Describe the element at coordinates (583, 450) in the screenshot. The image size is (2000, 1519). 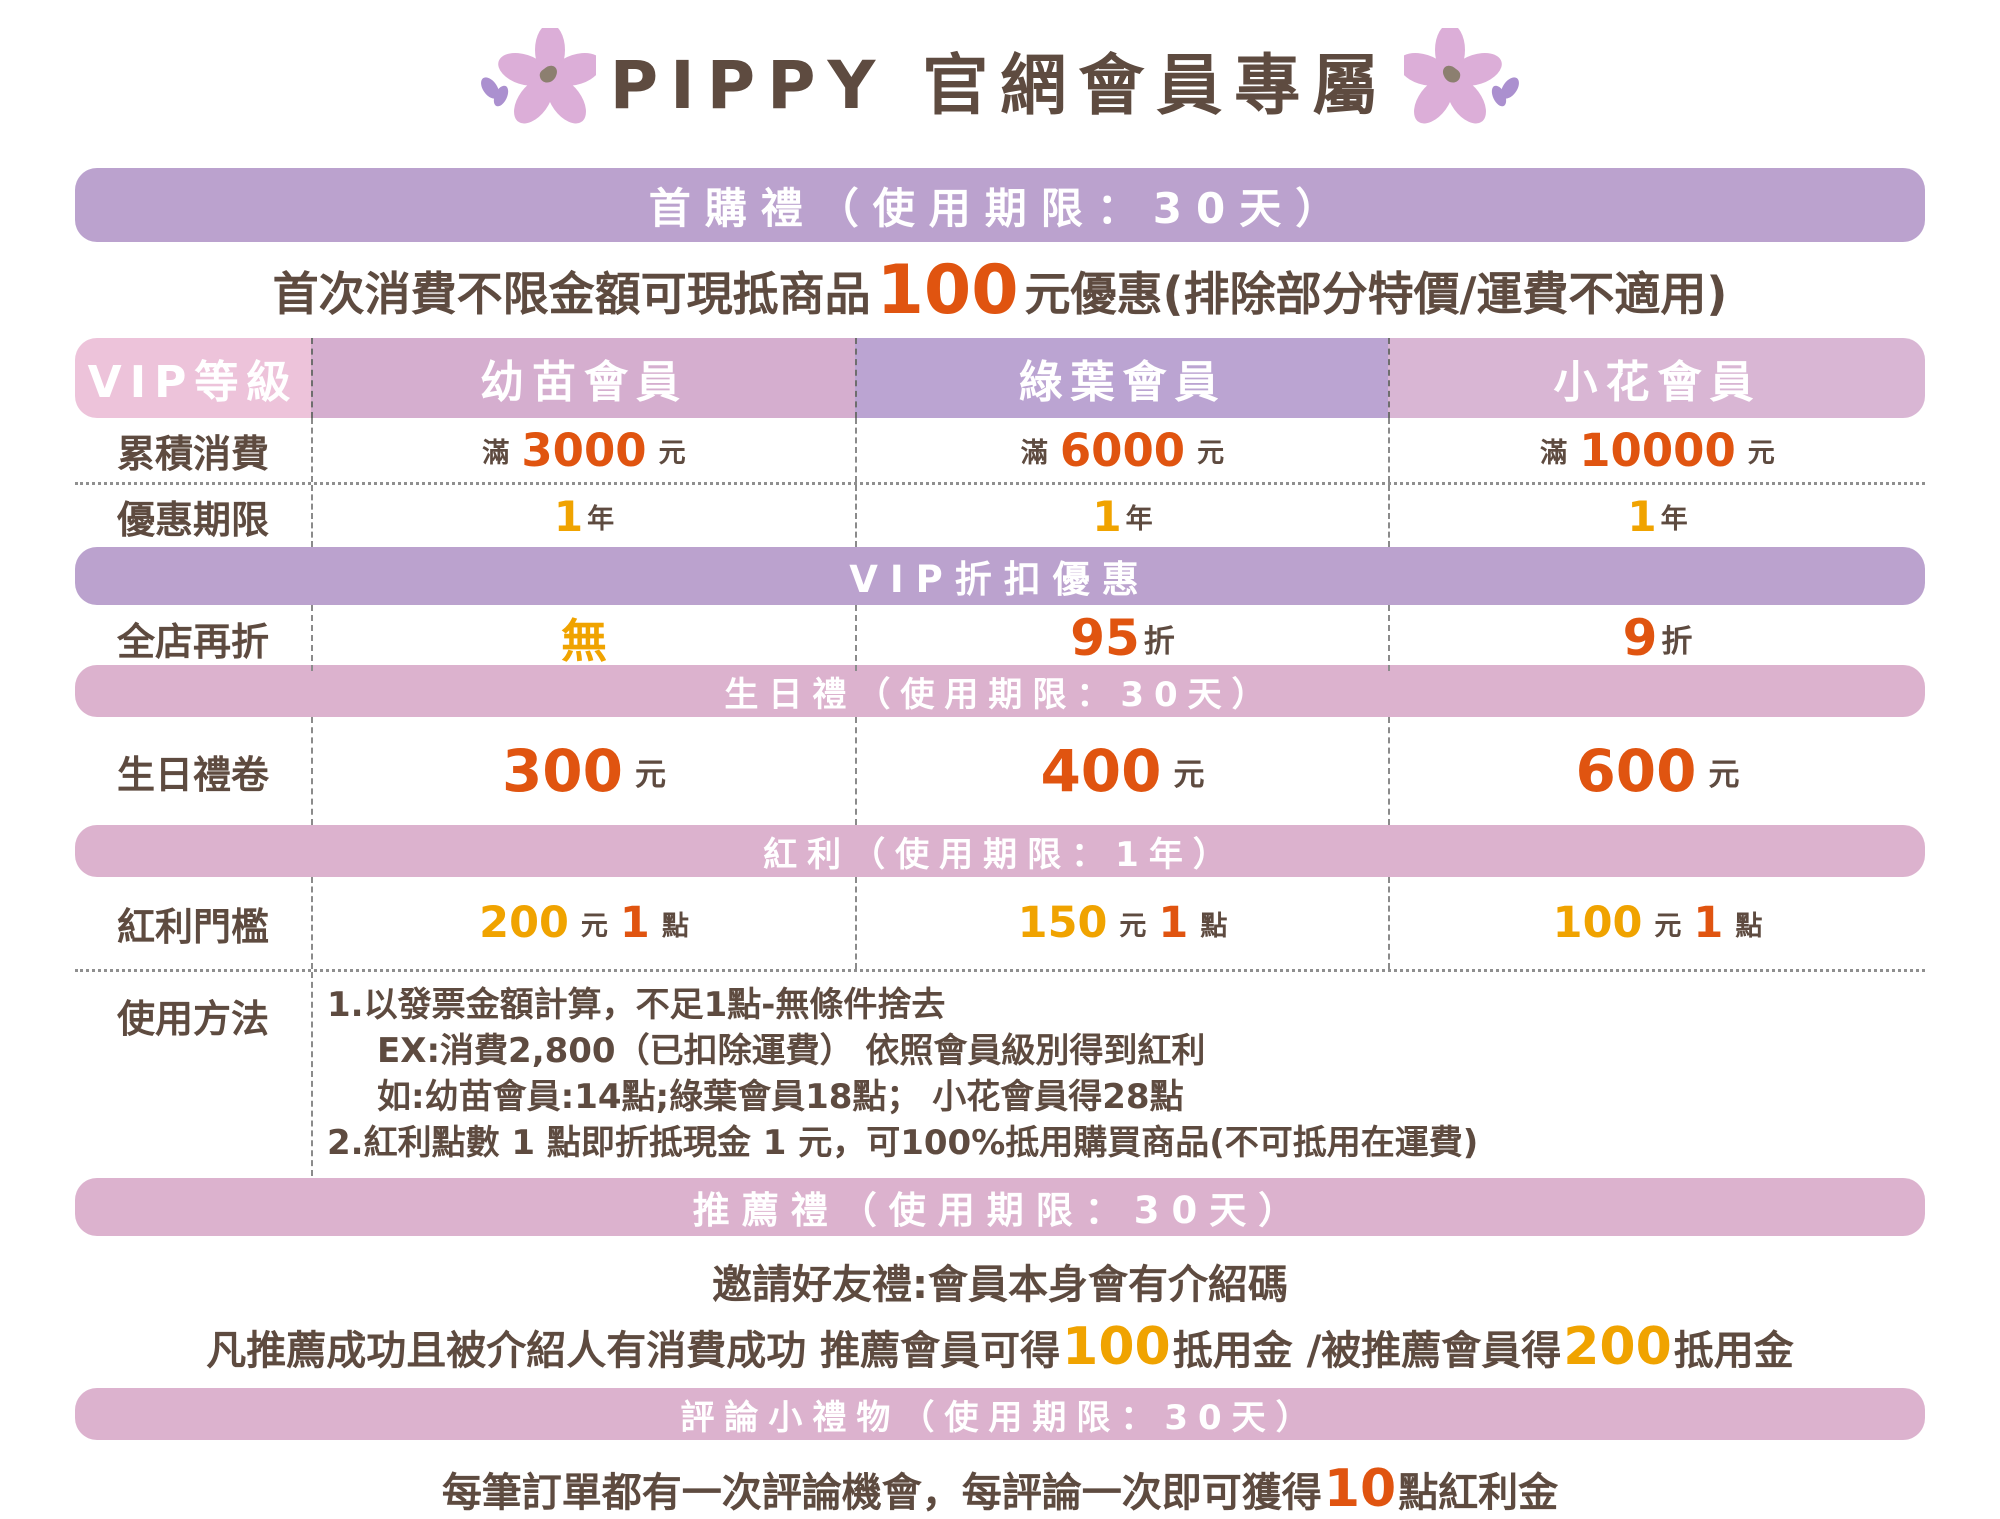
I see `cumulative-seedling: 滿 3000 元` at that location.